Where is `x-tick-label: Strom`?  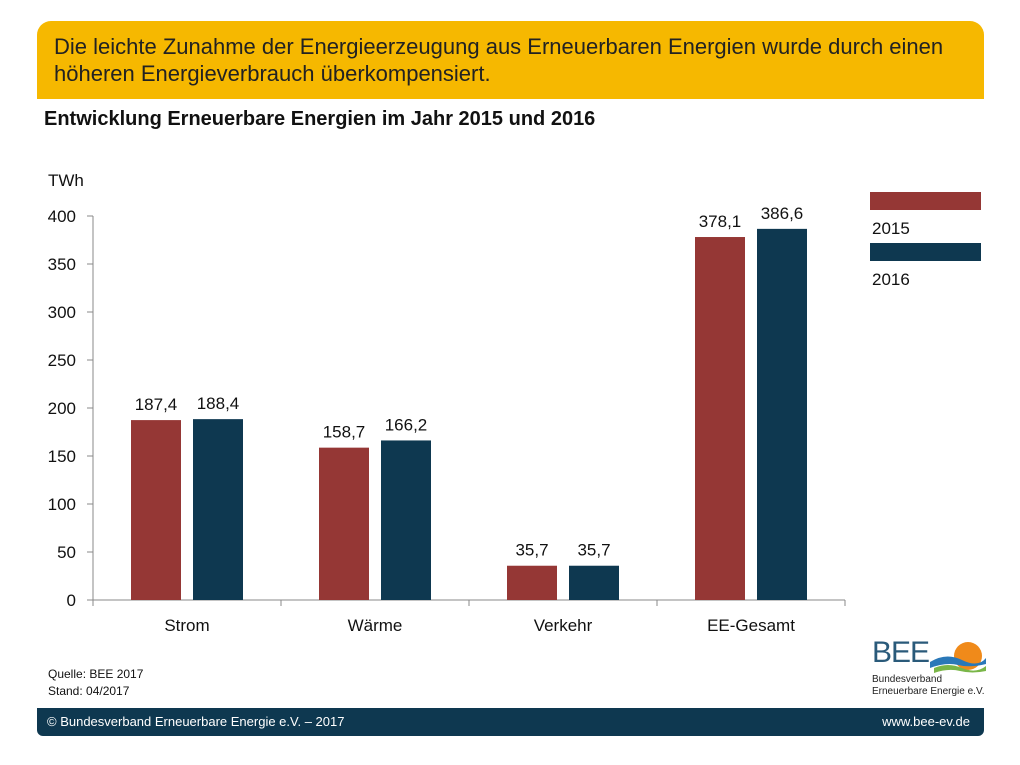 x-tick-label: Strom is located at coordinates (186, 625).